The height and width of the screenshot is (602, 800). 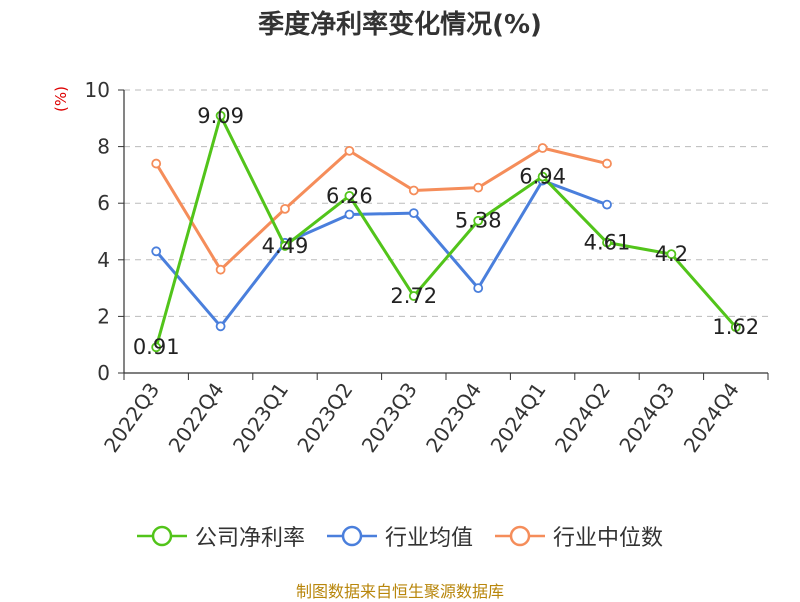 I want to click on data-label: 9.09, so click(x=220, y=116).